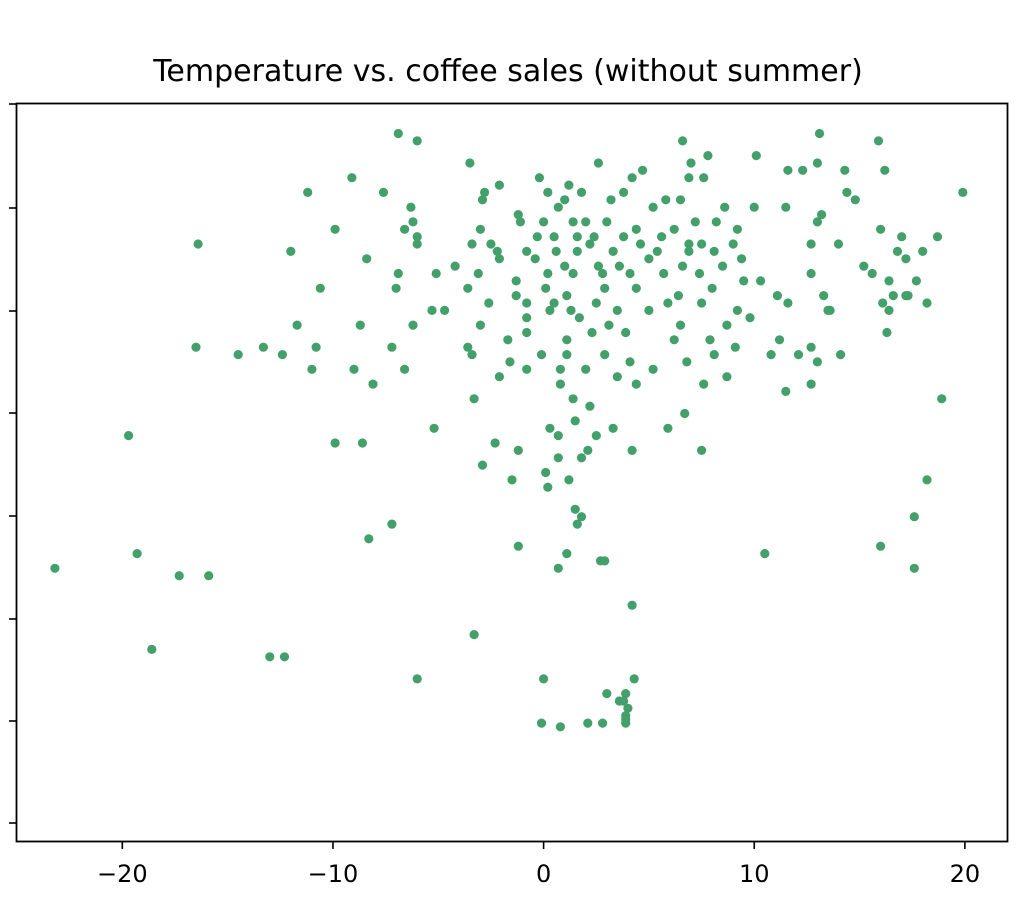 The width and height of the screenshot is (1032, 916). Describe the element at coordinates (965, 874) in the screenshot. I see `x-tick-label: 20` at that location.